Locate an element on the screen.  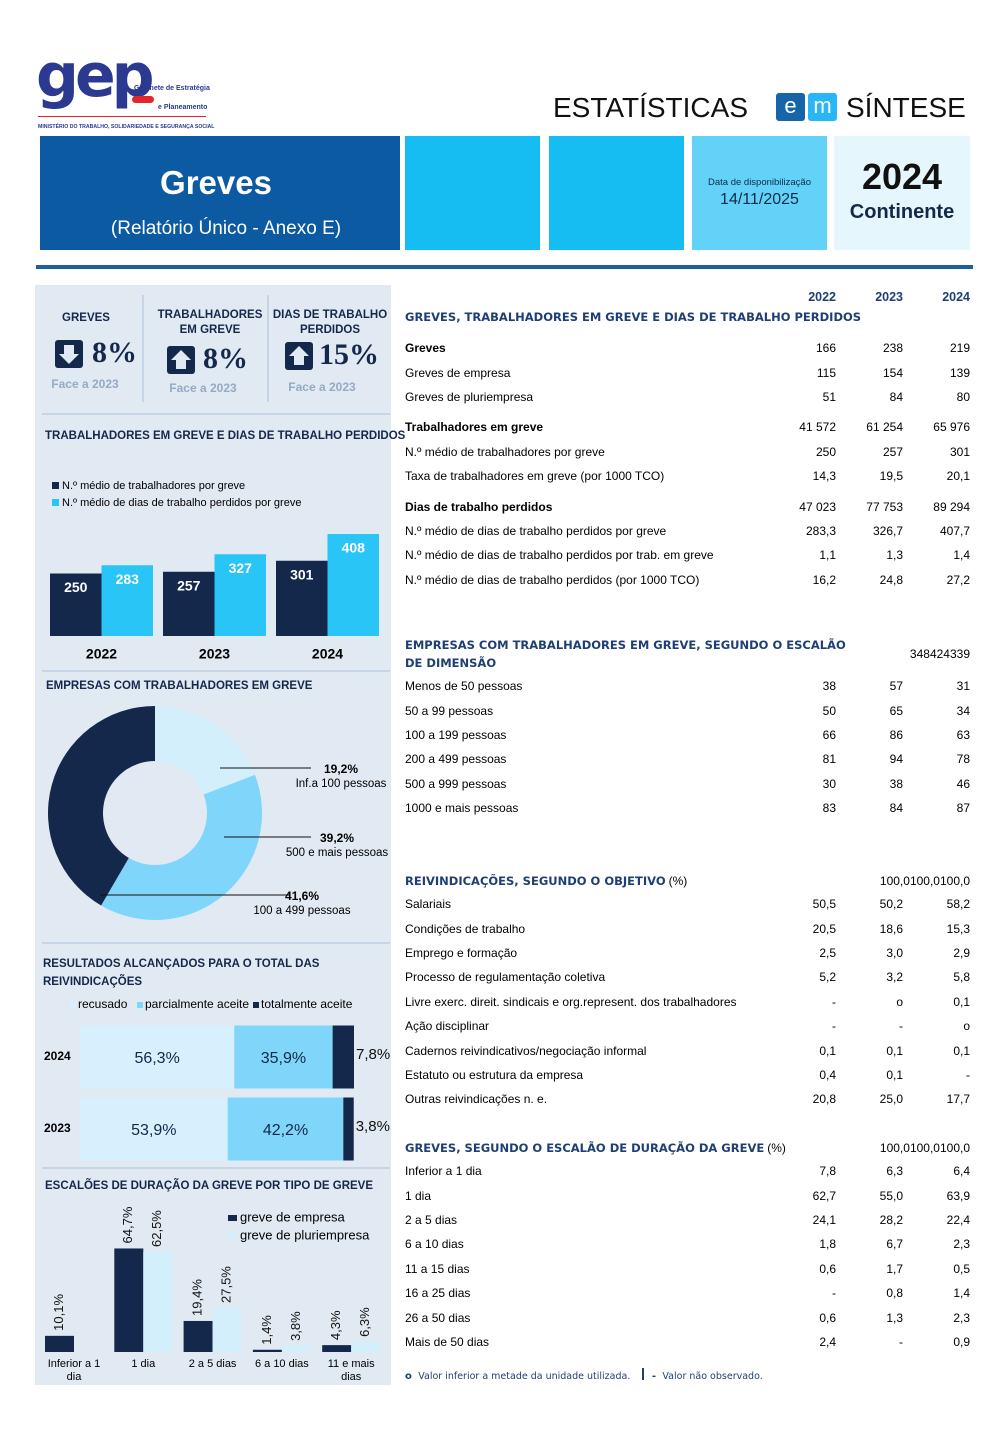
header-rule is located at coordinates (504, 267).